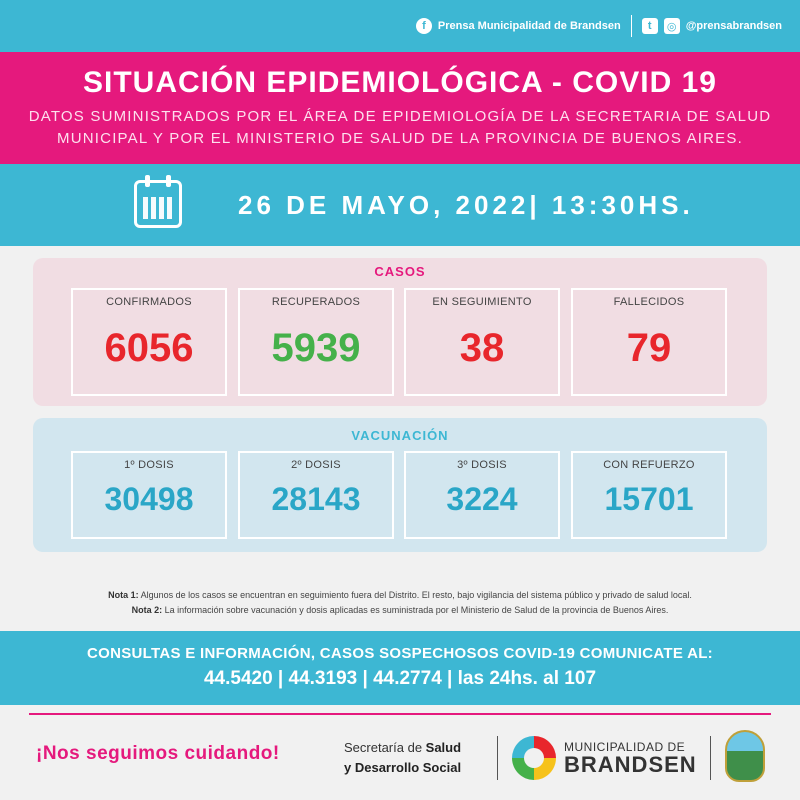  Describe the element at coordinates (158, 753) in the screenshot. I see `slogan: ¡Nos seguimos cuidando!` at that location.